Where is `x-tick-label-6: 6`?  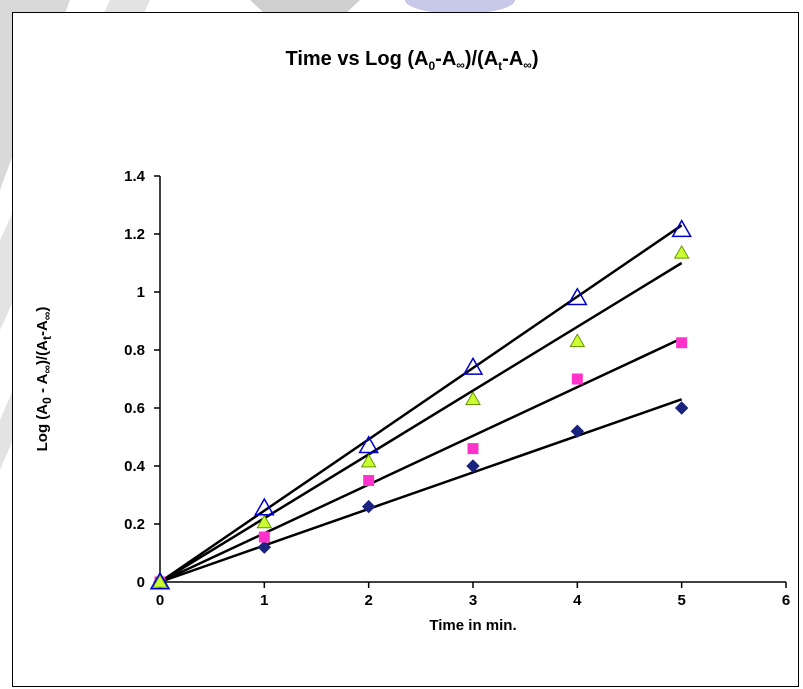
x-tick-label-6: 6 is located at coordinates (786, 600).